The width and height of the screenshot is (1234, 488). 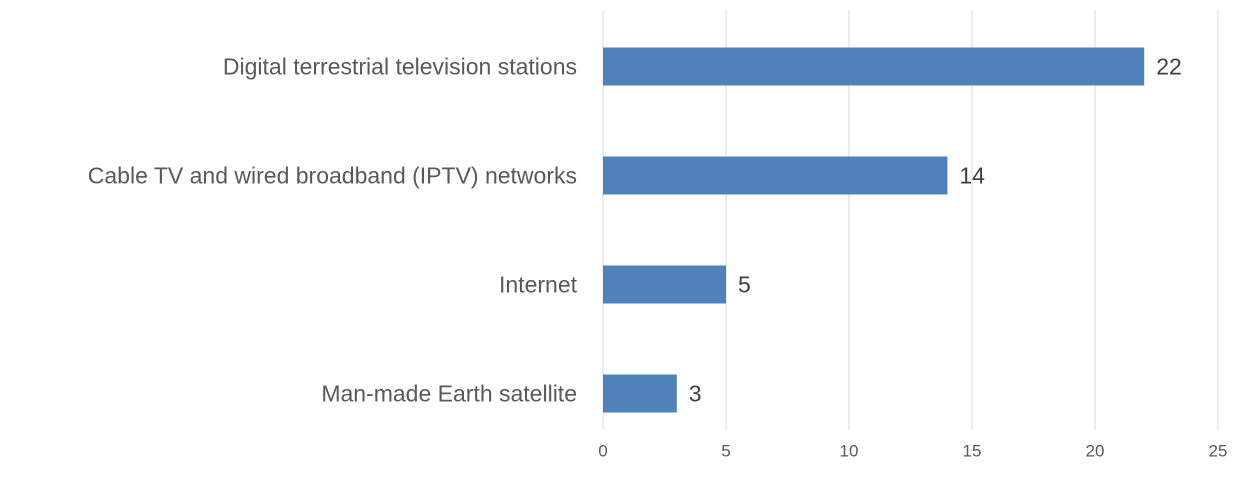 I want to click on x-tick-label: 0, so click(x=602, y=450).